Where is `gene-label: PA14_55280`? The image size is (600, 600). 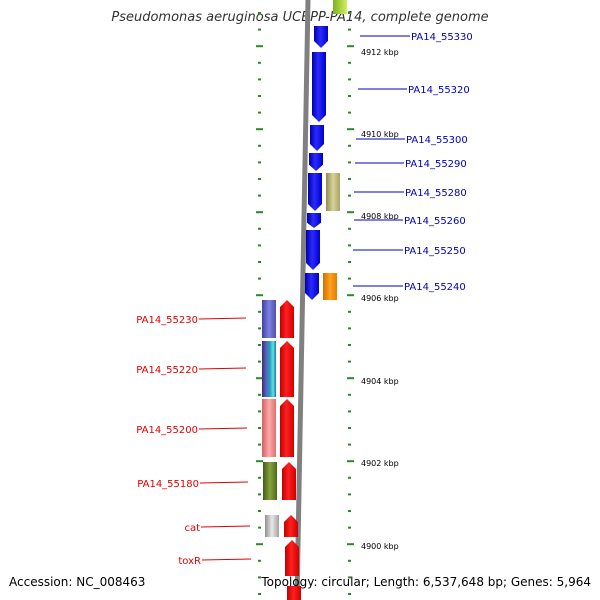
gene-label: PA14_55280 is located at coordinates (436, 193).